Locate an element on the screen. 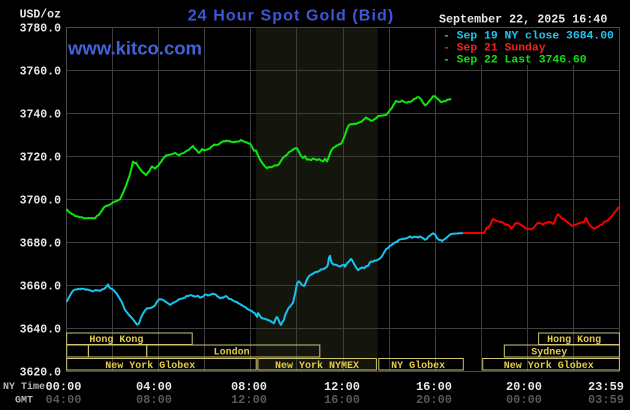  svg-text: GMT is located at coordinates (24, 401).